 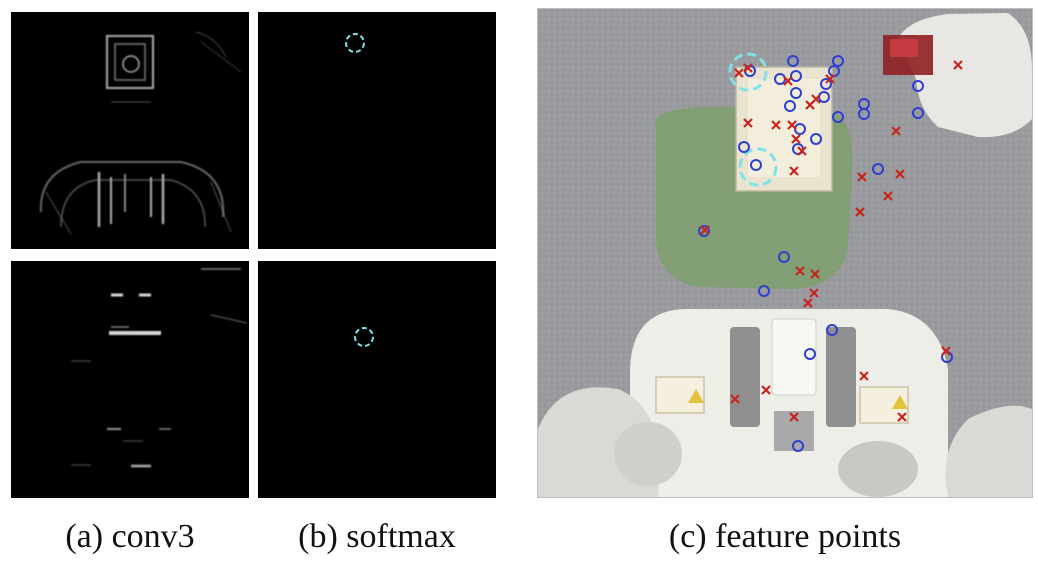 I want to click on caption-conv3: (a) conv3, so click(x=130, y=536).